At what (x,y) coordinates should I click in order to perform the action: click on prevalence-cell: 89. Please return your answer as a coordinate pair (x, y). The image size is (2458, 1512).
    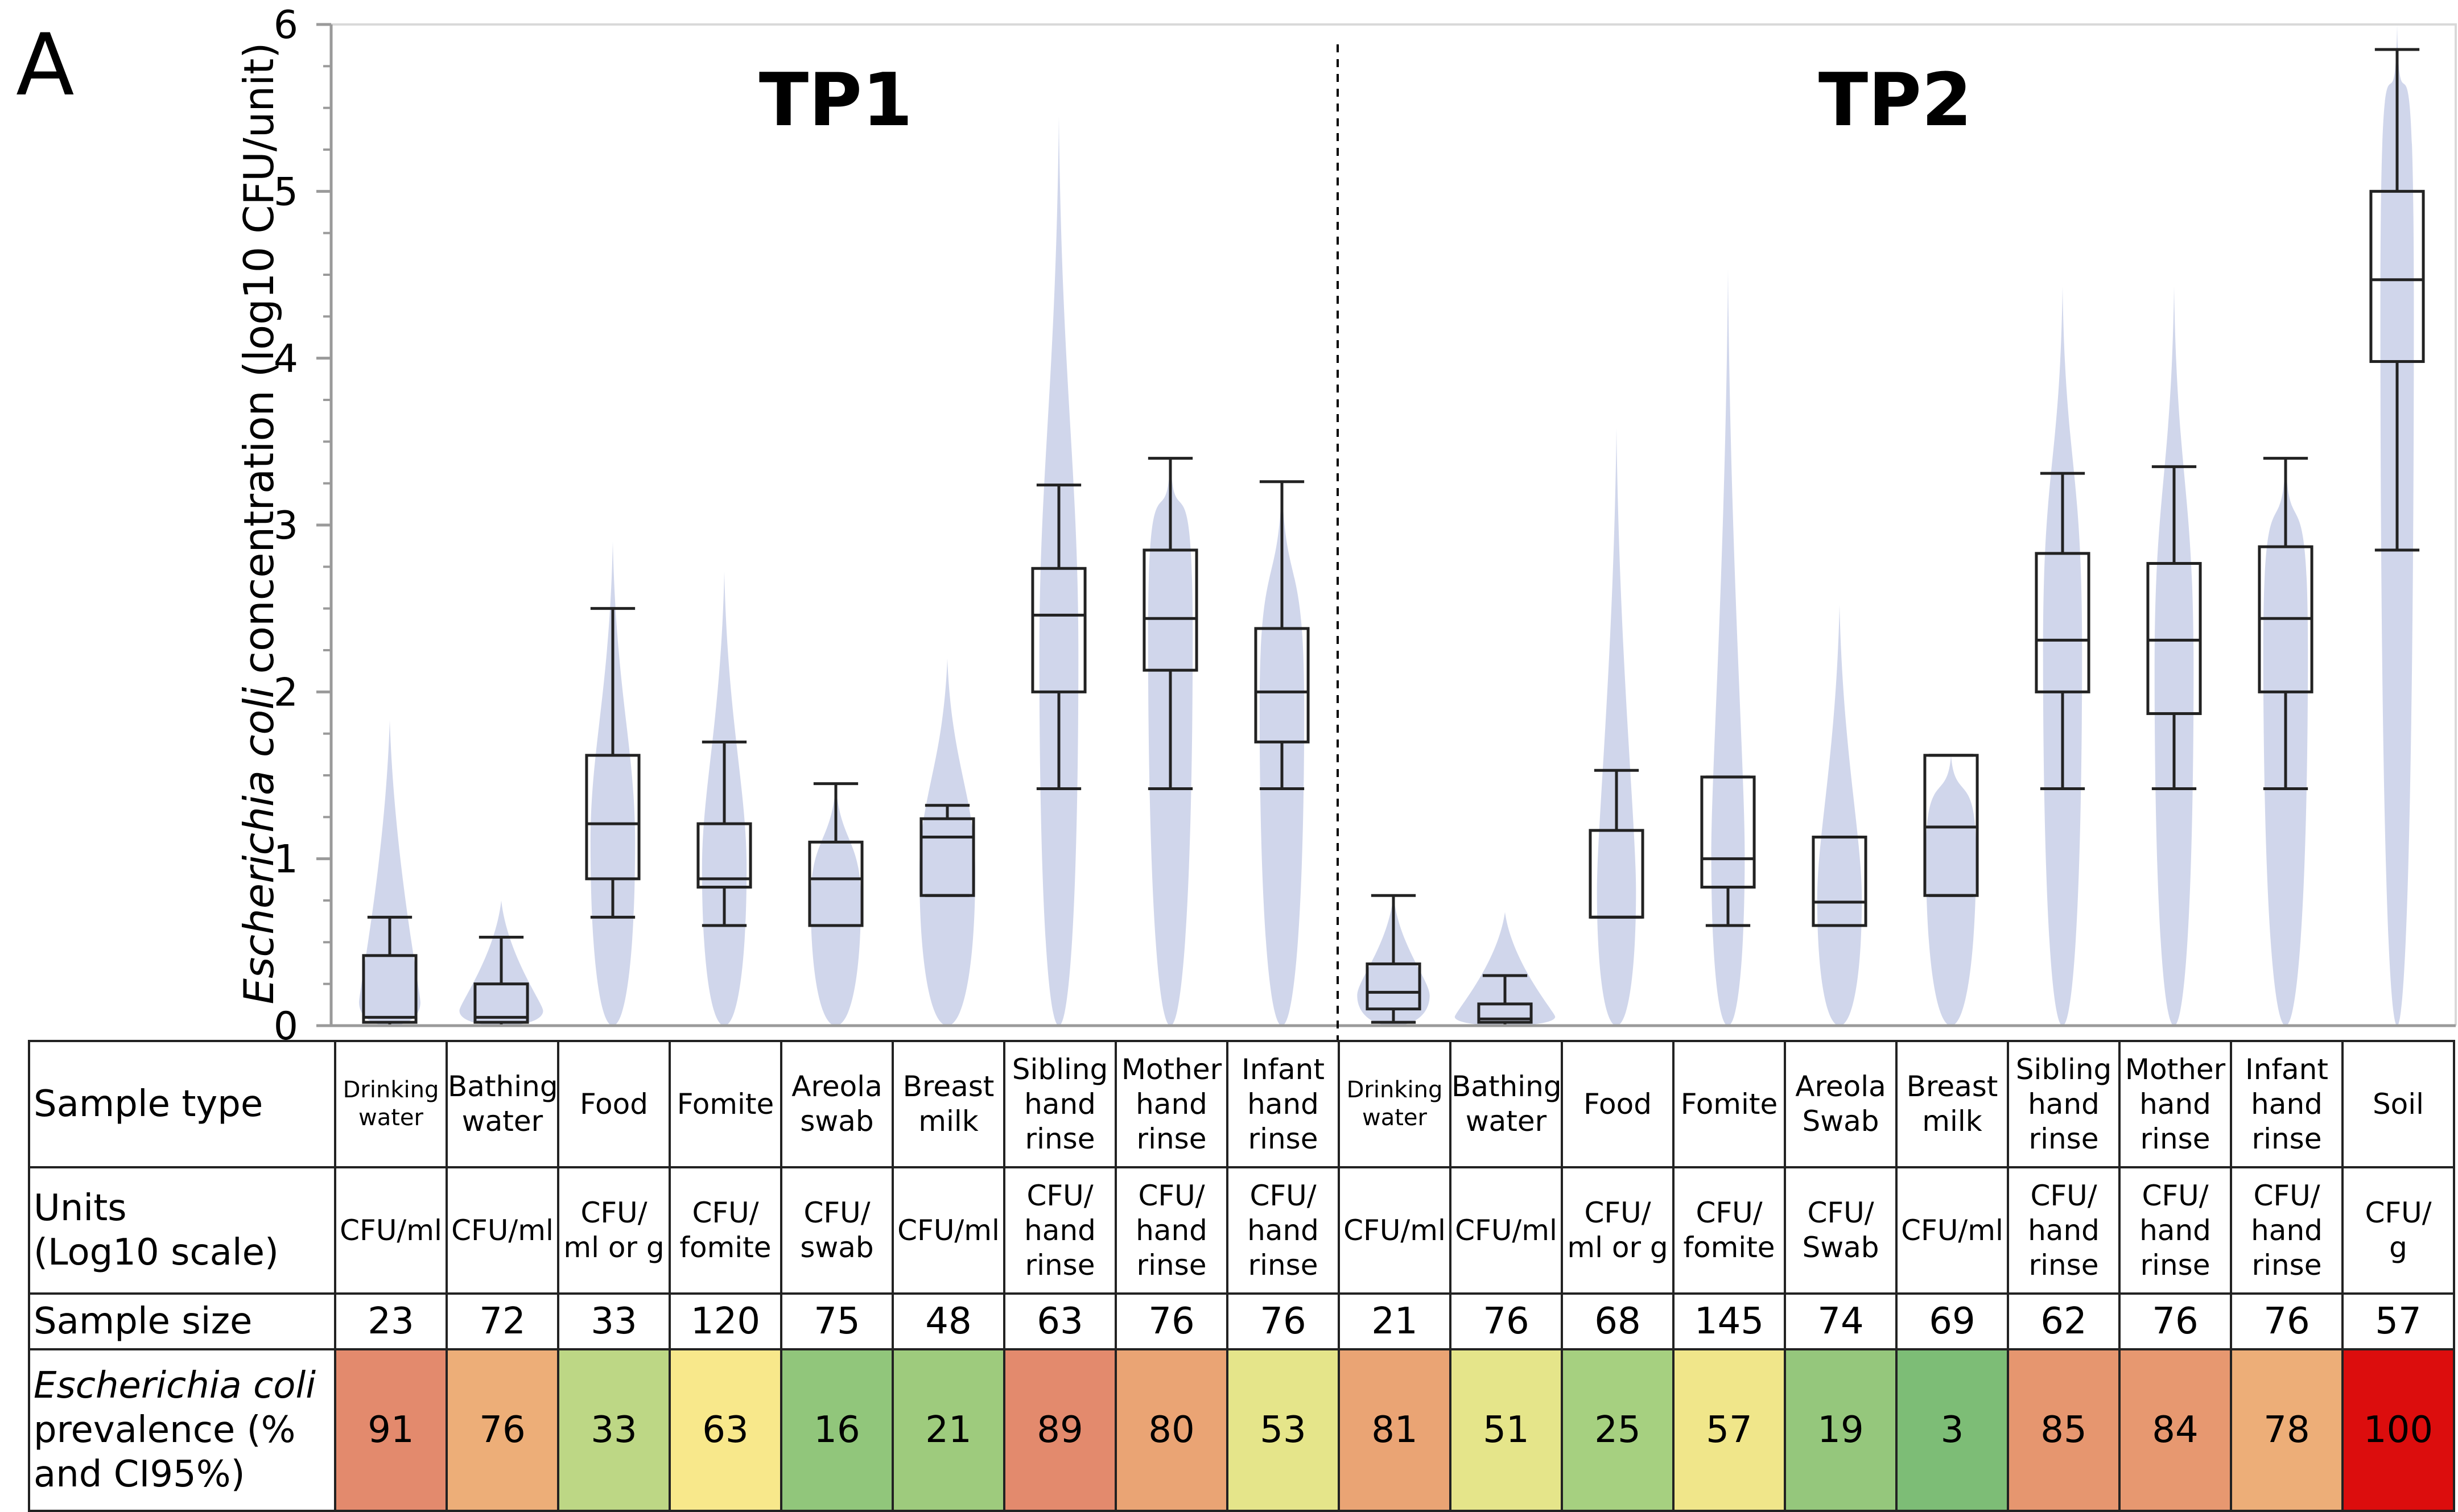
    Looking at the image, I should click on (1060, 1430).